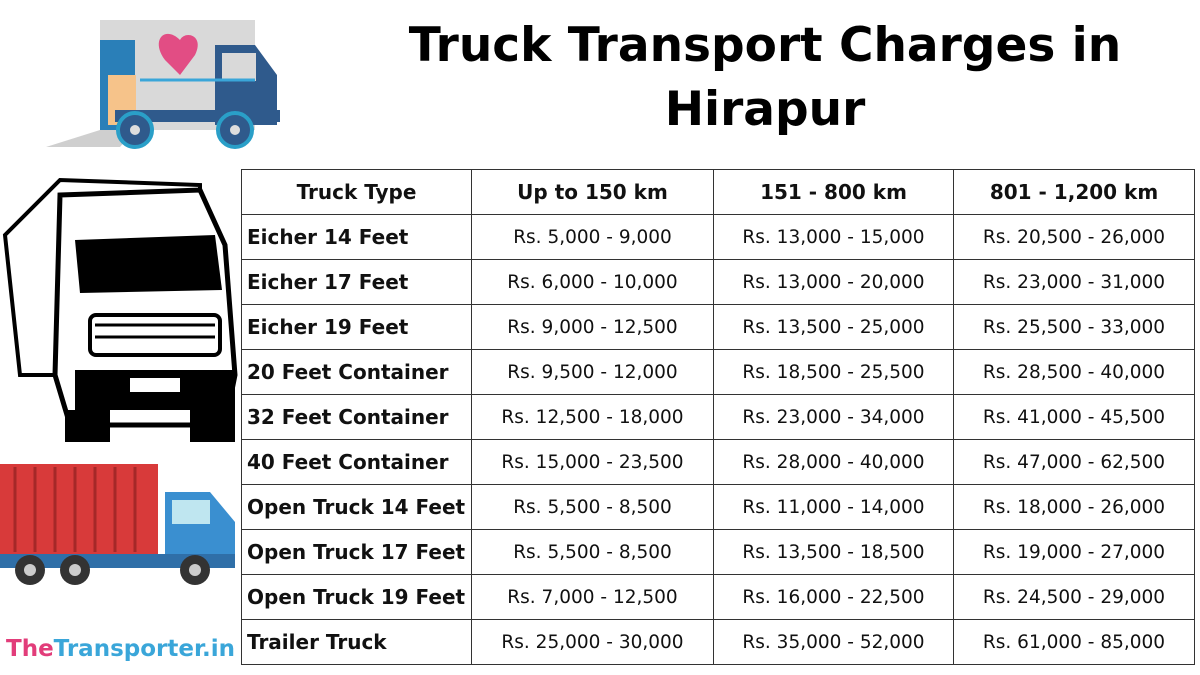  I want to click on price-cell: Rs. 16,000 - 22,500, so click(833, 597).